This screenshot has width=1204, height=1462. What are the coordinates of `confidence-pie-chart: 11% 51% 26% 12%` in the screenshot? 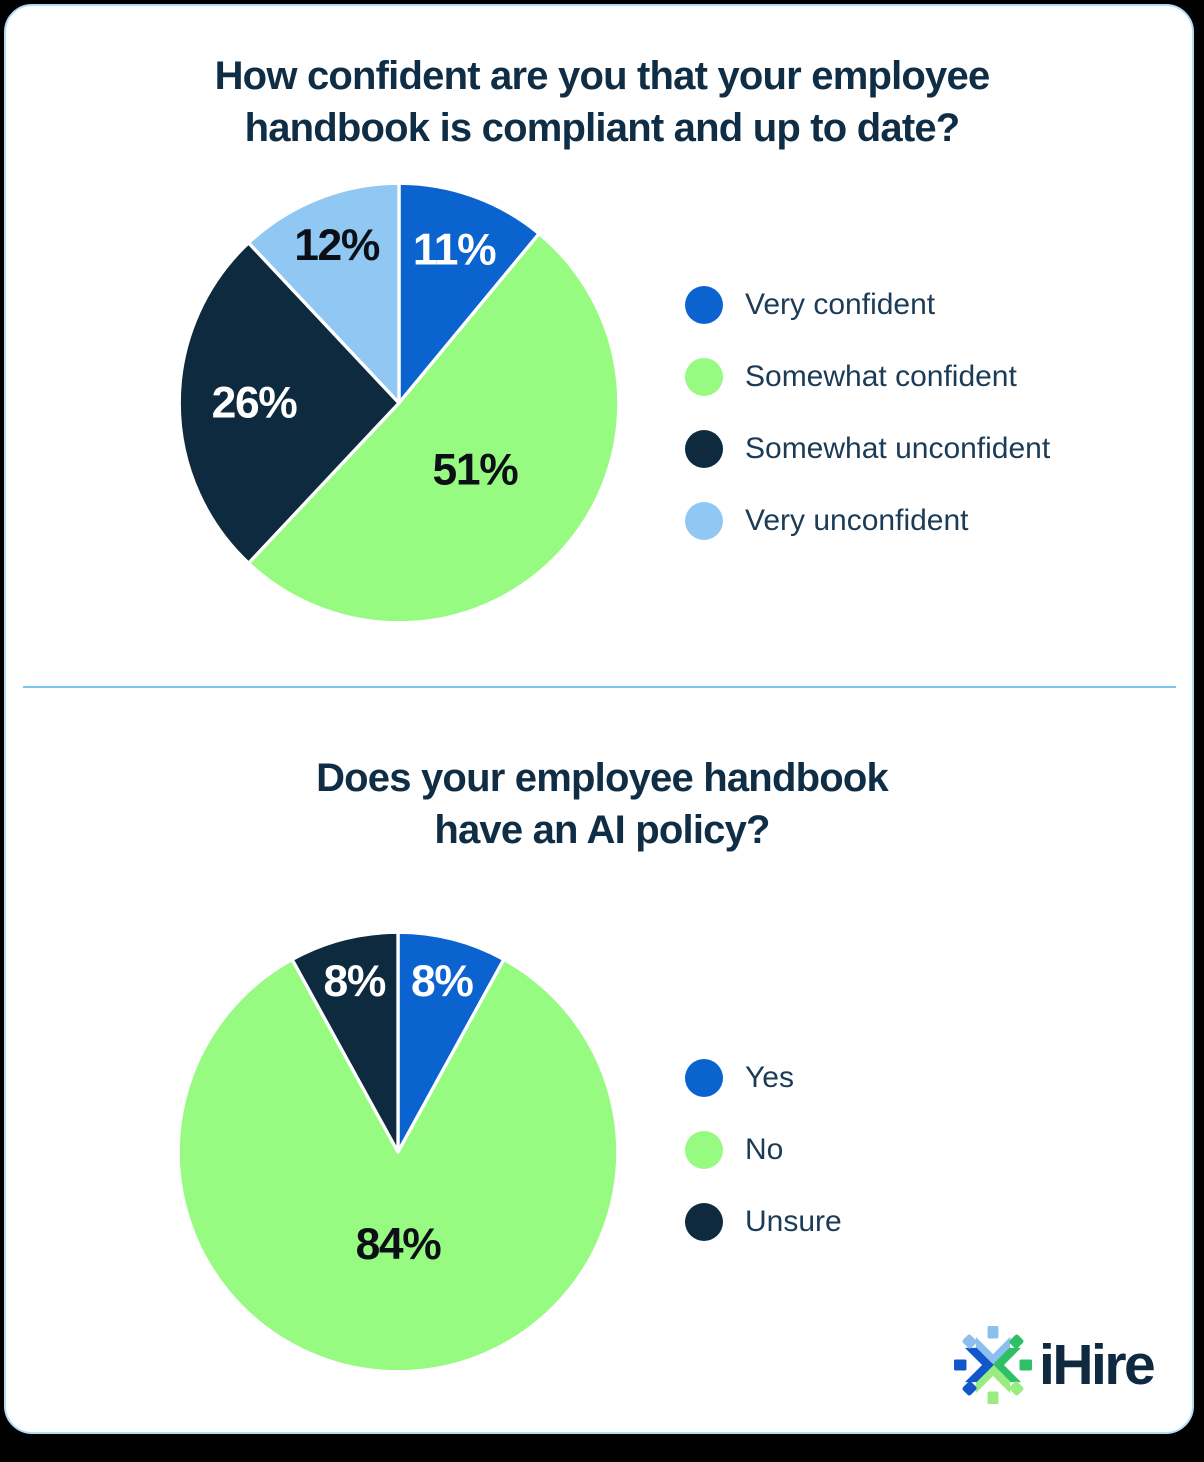 It's located at (399, 403).